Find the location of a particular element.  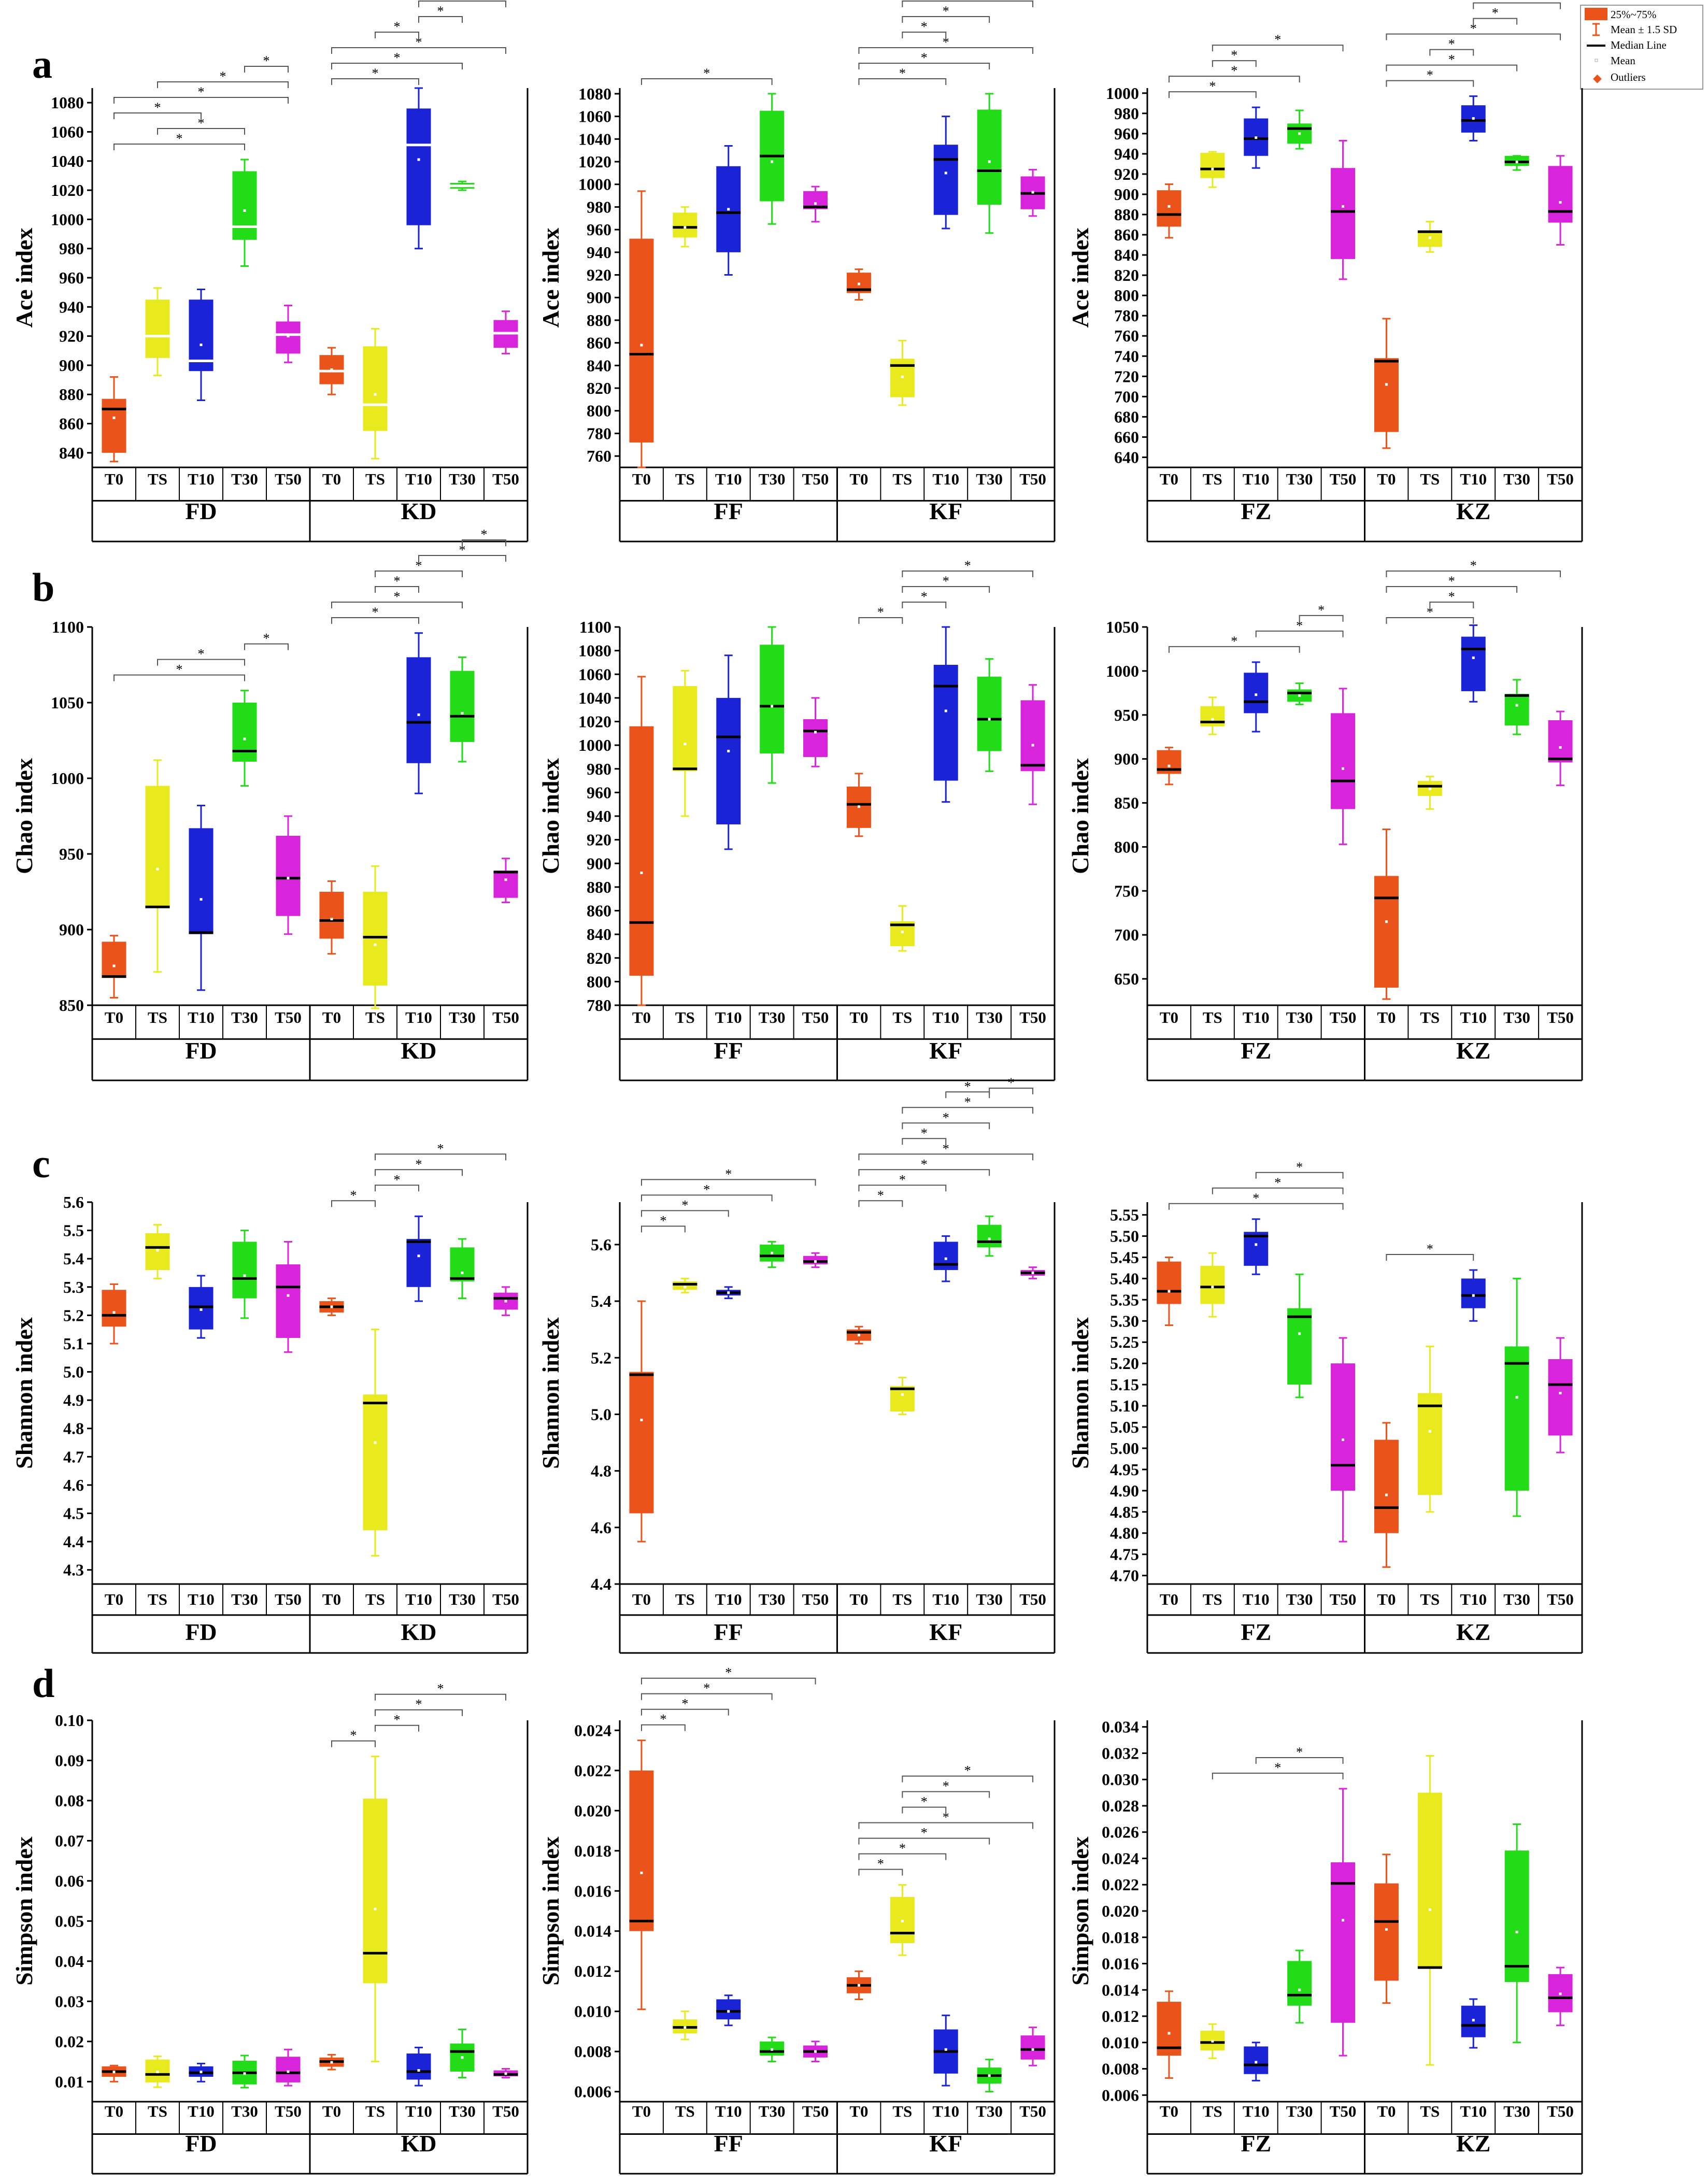

y-tick-label: 5.6 is located at coordinates (601, 1245).